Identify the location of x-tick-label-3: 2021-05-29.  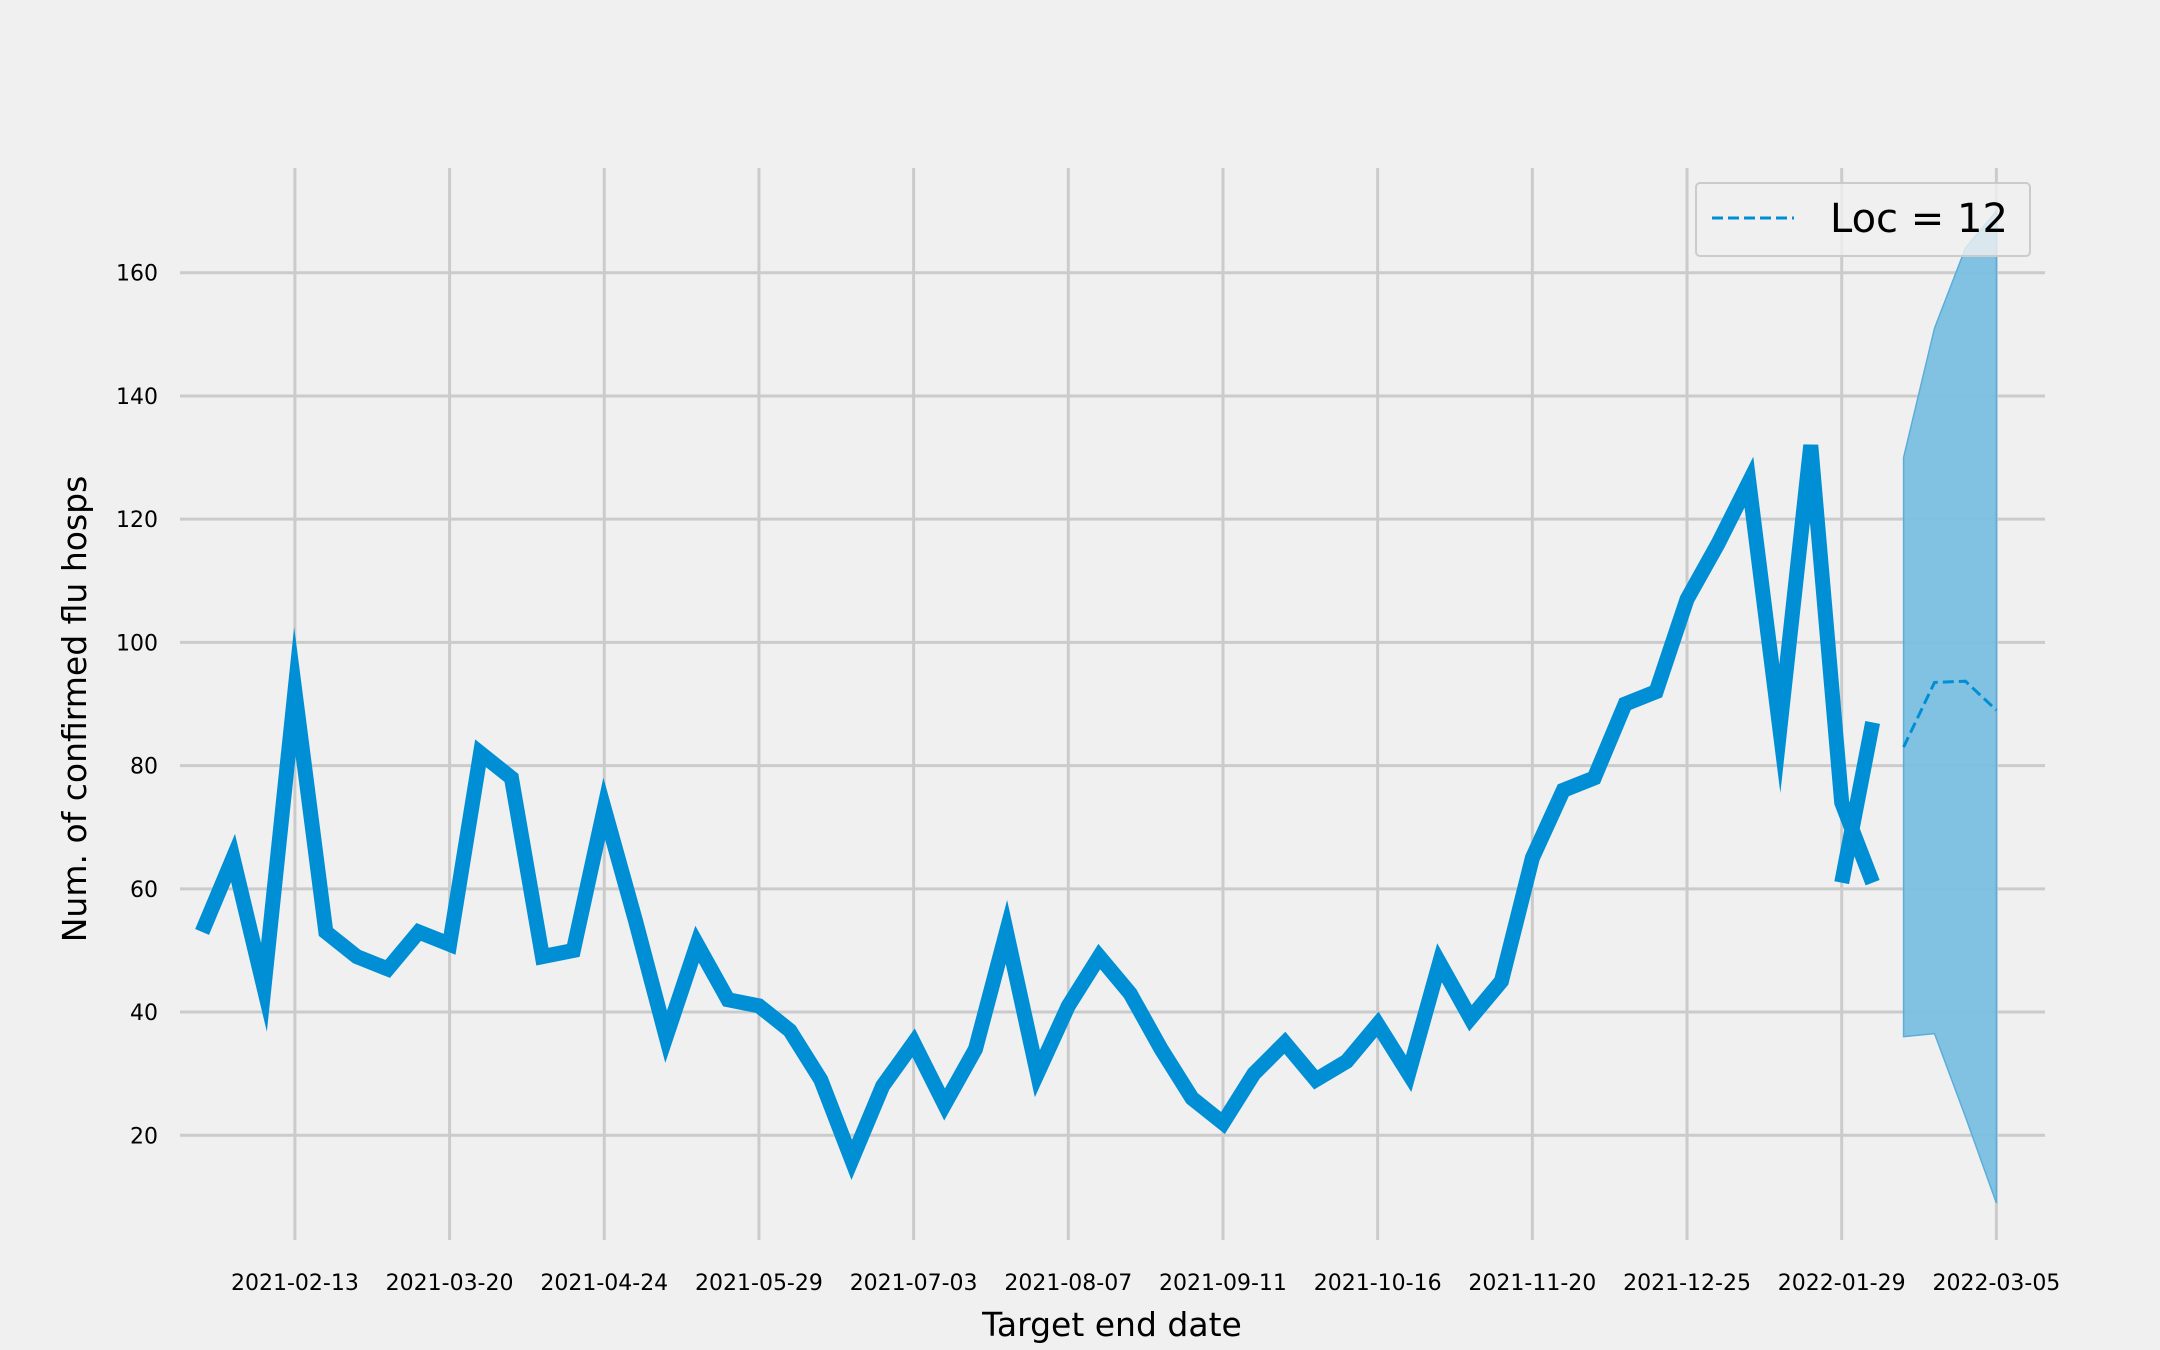
(759, 1283).